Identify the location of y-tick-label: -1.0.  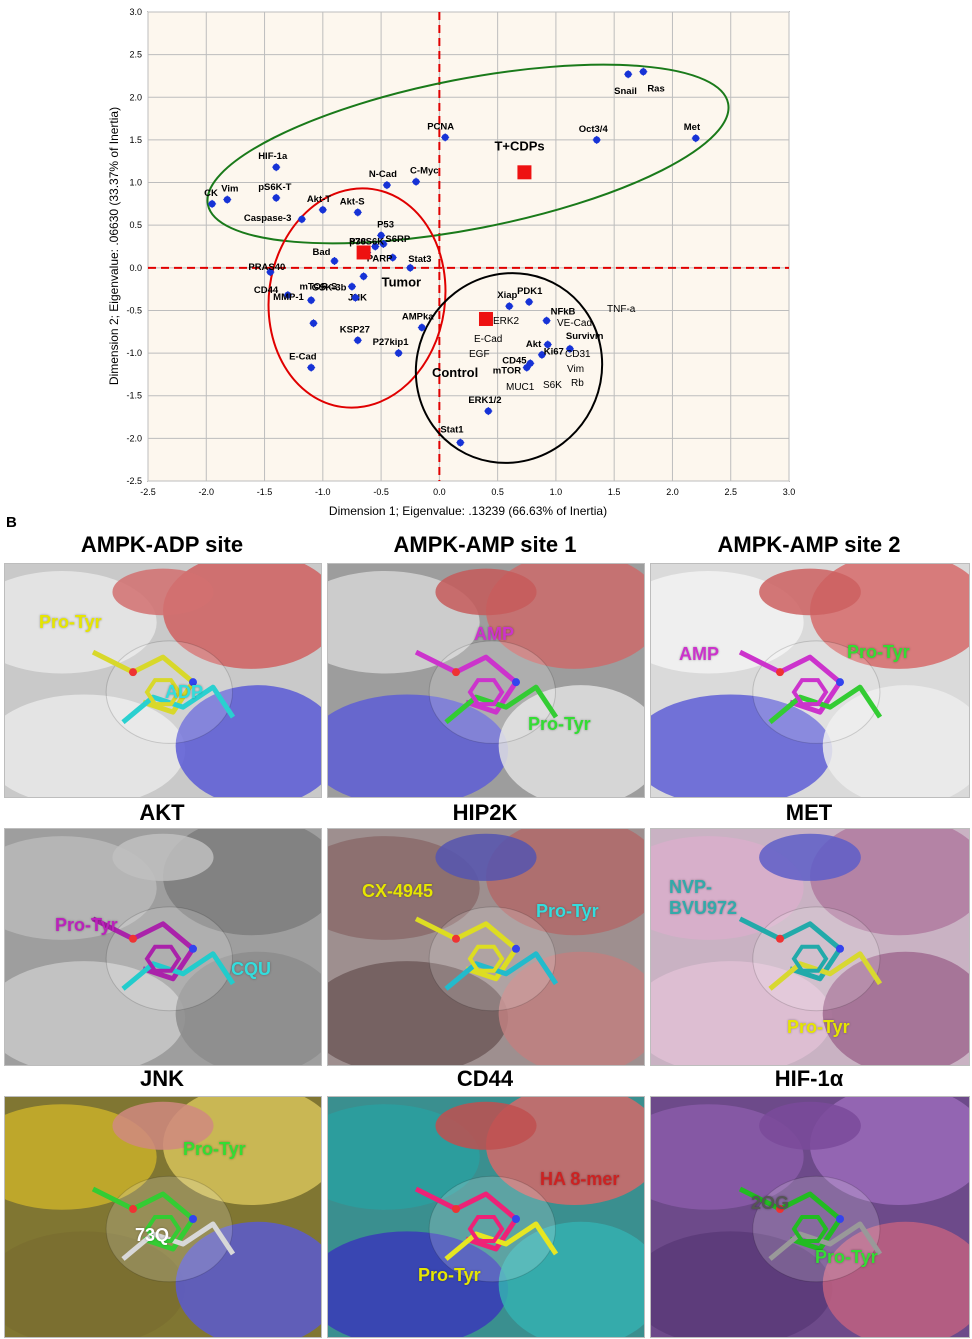
(134, 353).